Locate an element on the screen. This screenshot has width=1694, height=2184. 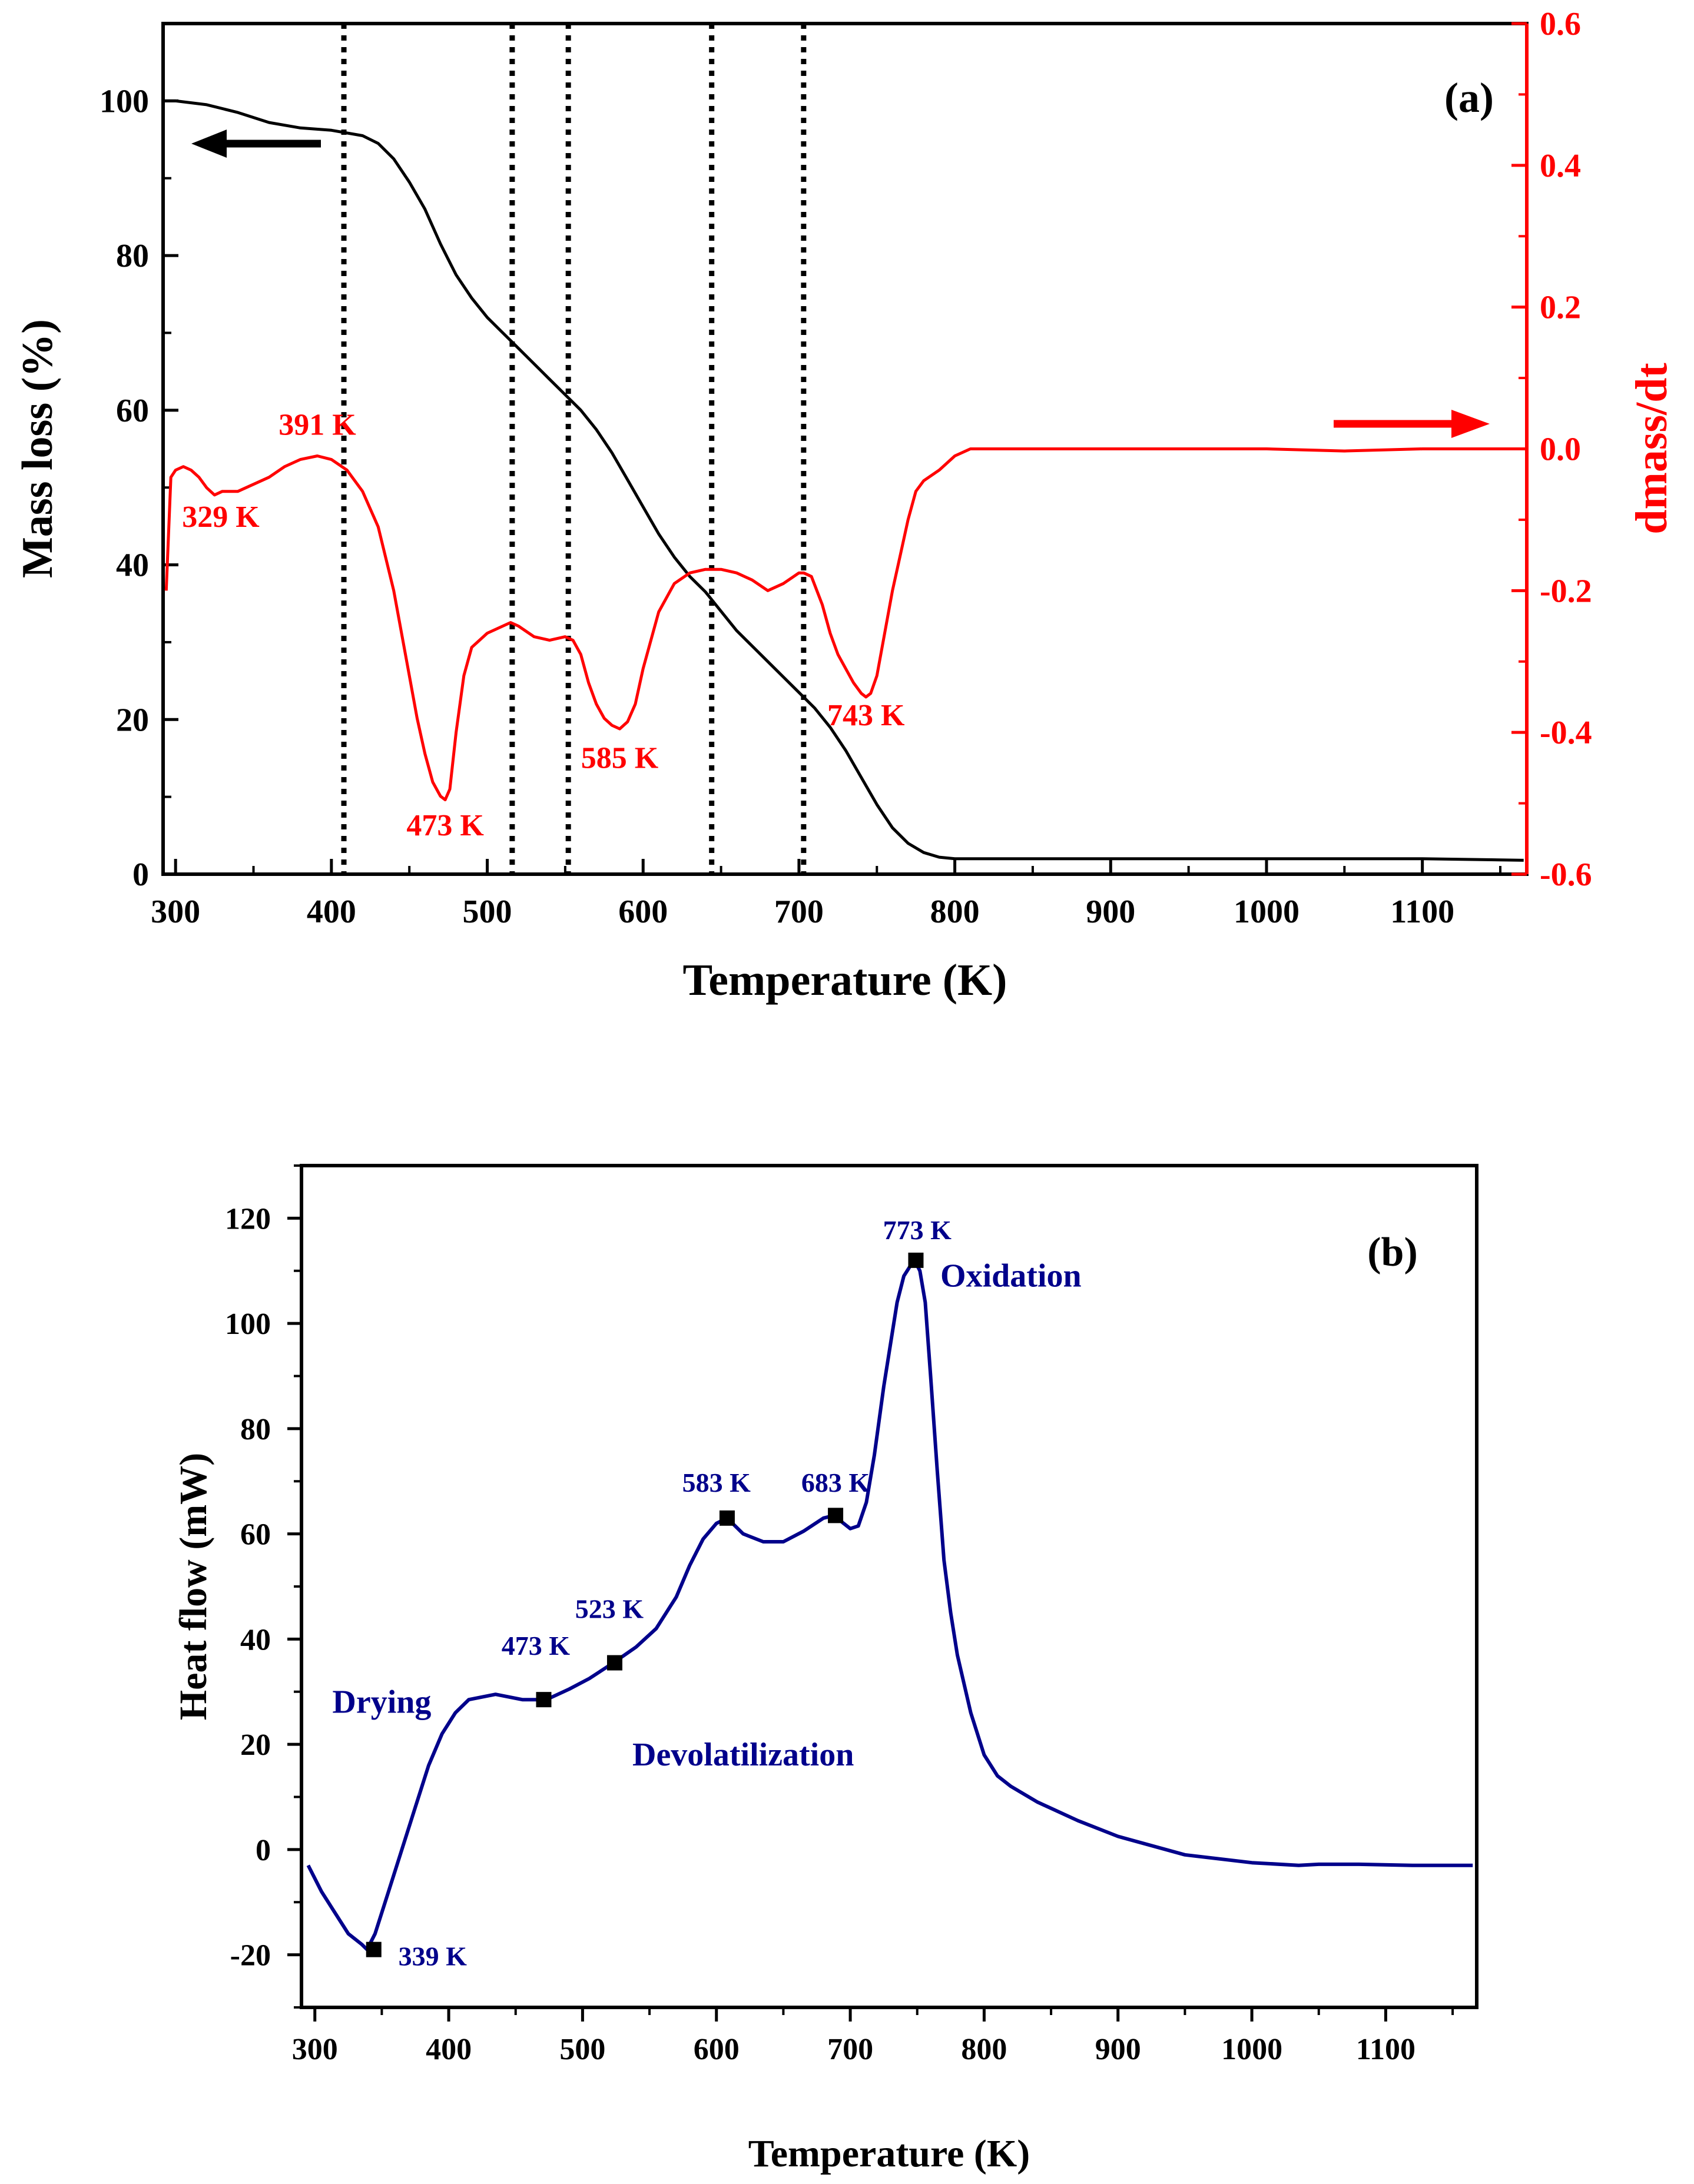
peak-label: 391 K is located at coordinates (317, 425).